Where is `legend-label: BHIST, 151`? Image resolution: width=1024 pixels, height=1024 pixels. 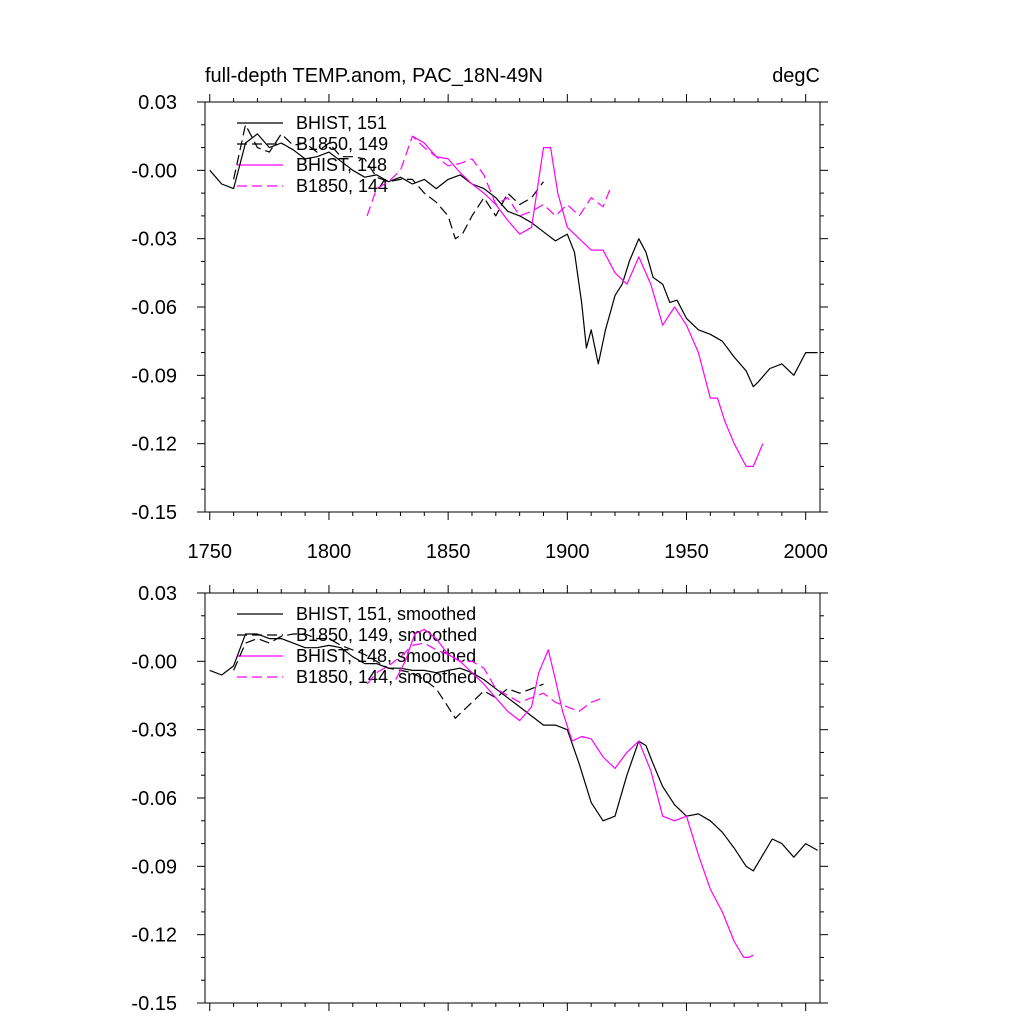
legend-label: BHIST, 151 is located at coordinates (341, 123).